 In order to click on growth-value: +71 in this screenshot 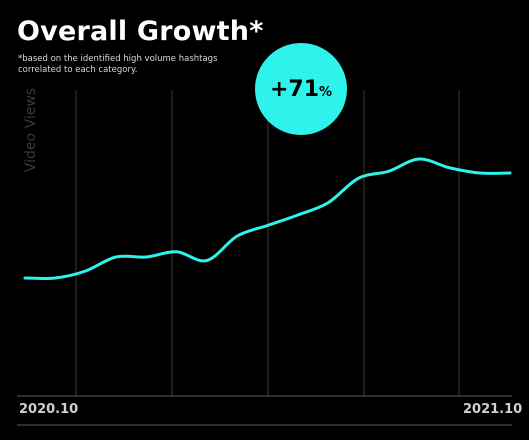, I will do `click(294, 89)`.